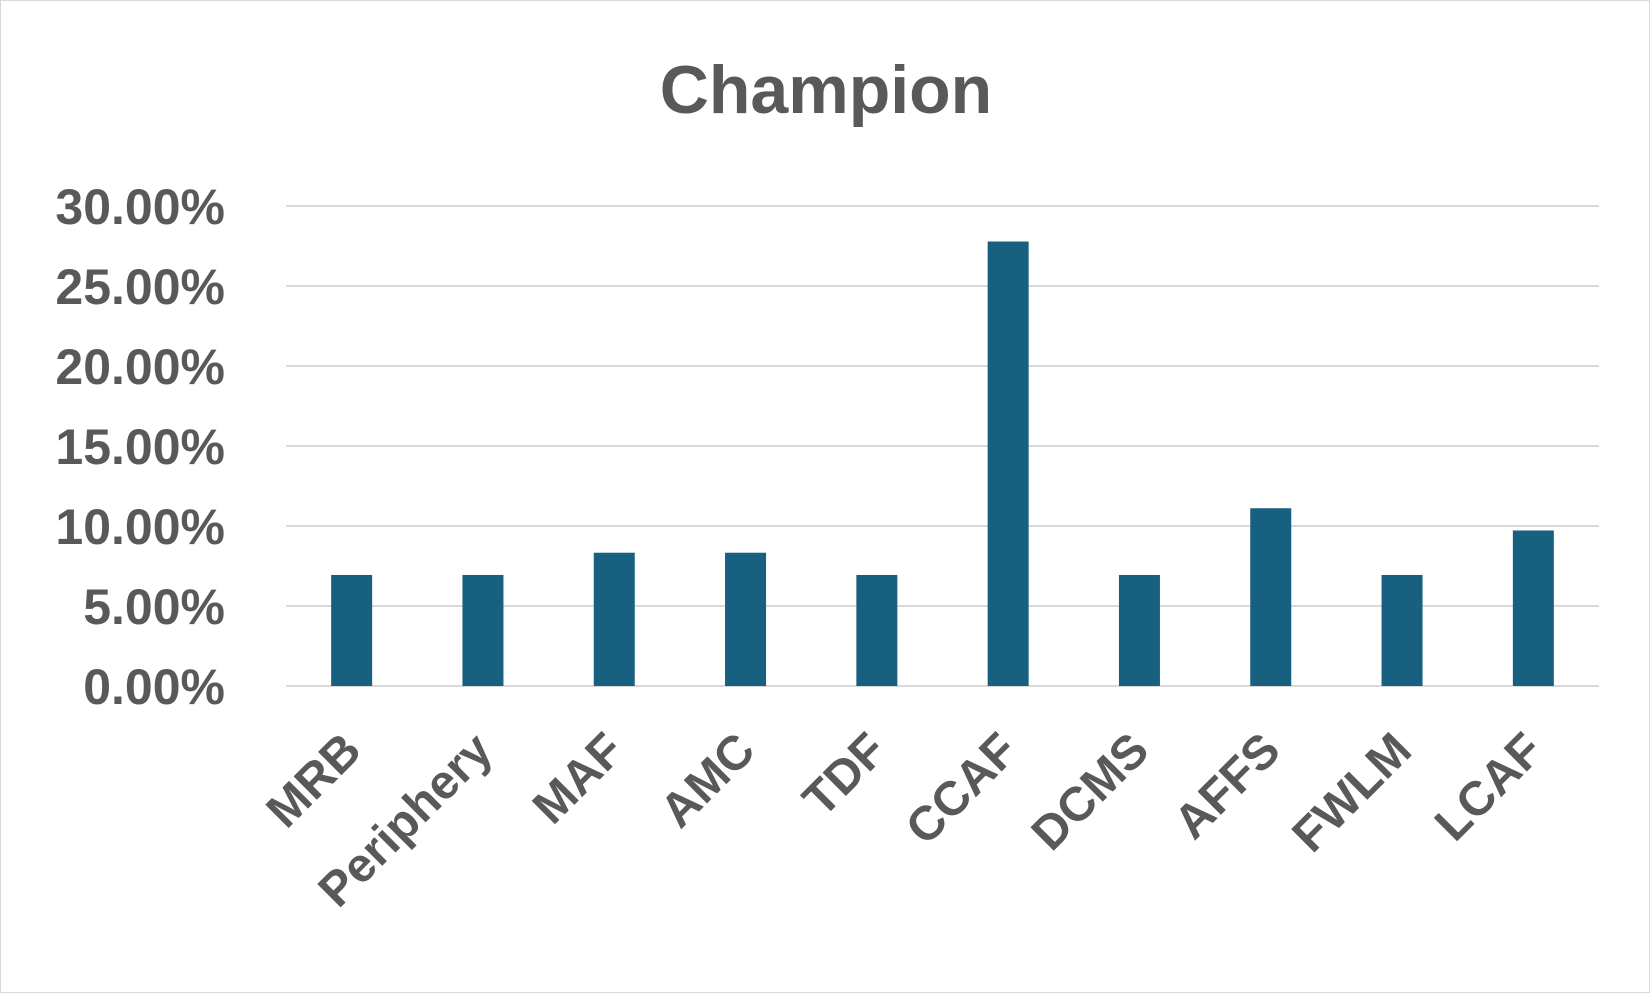 Image resolution: width=1650 pixels, height=994 pixels. Describe the element at coordinates (1533, 608) in the screenshot. I see `bar-lcaf` at that location.